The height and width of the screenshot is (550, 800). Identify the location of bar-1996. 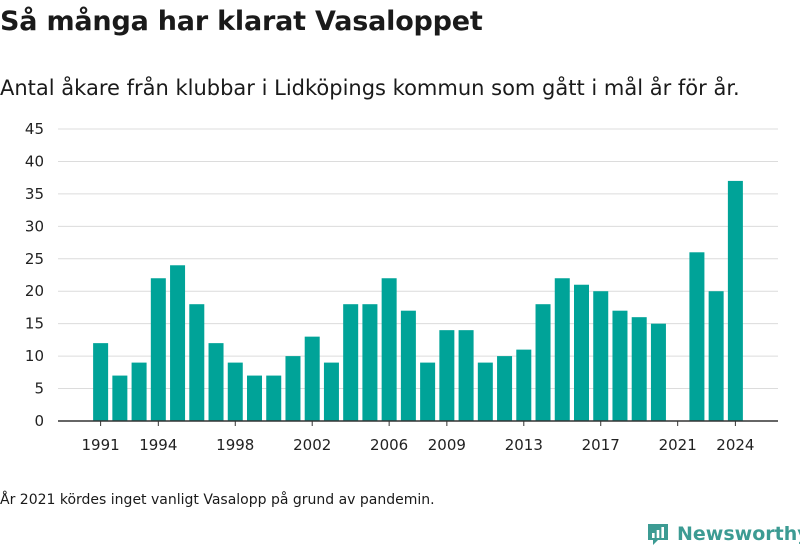
(197, 362).